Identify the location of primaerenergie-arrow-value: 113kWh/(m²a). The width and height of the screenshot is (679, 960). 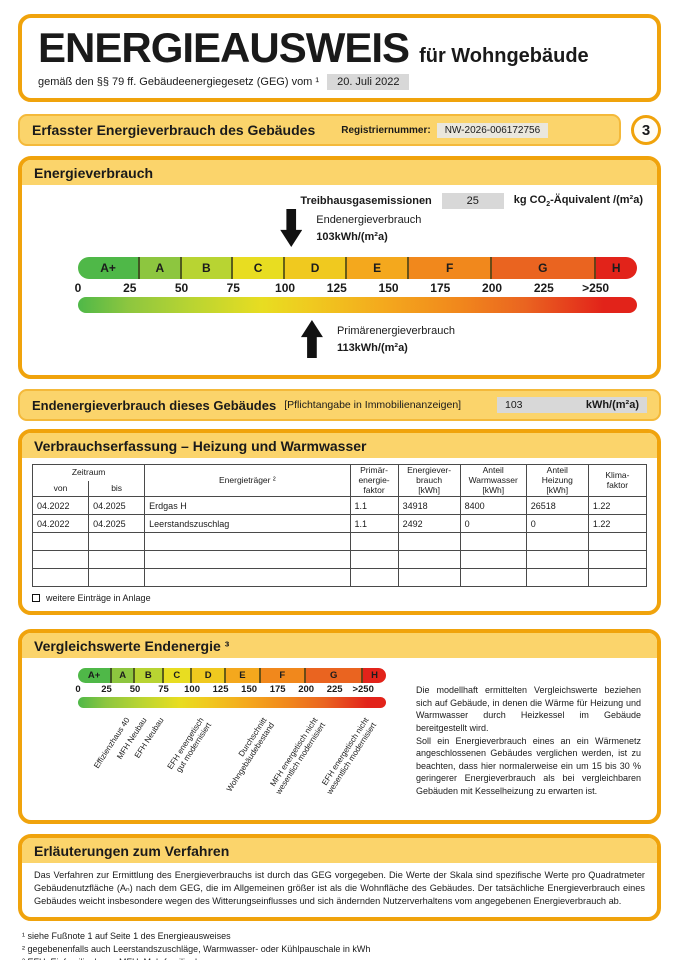
(372, 347).